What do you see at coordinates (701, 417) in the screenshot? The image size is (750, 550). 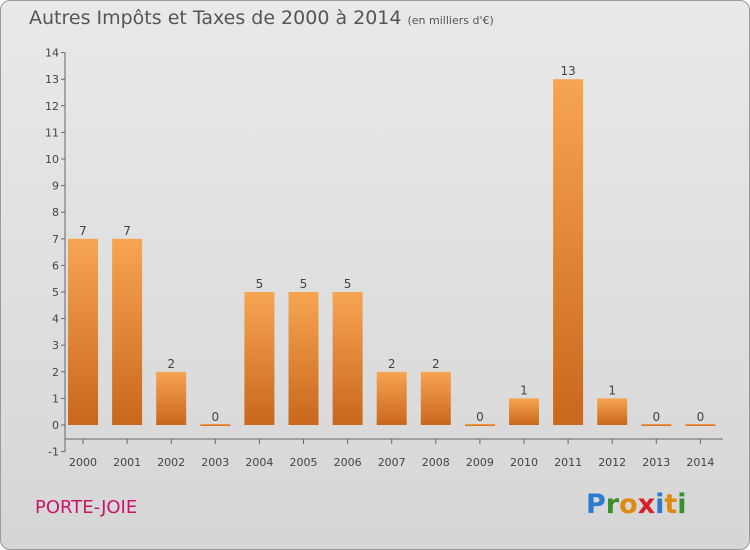 I see `data-label-2014: 0` at bounding box center [701, 417].